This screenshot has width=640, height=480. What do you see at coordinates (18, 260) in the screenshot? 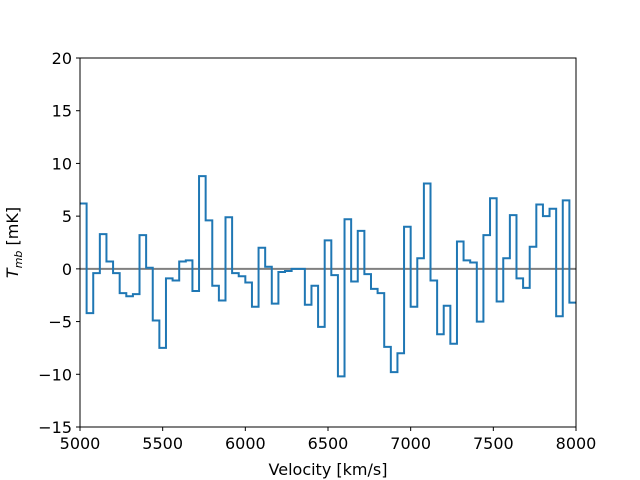
I see `y-axis-label-subscript: mb` at bounding box center [18, 260].